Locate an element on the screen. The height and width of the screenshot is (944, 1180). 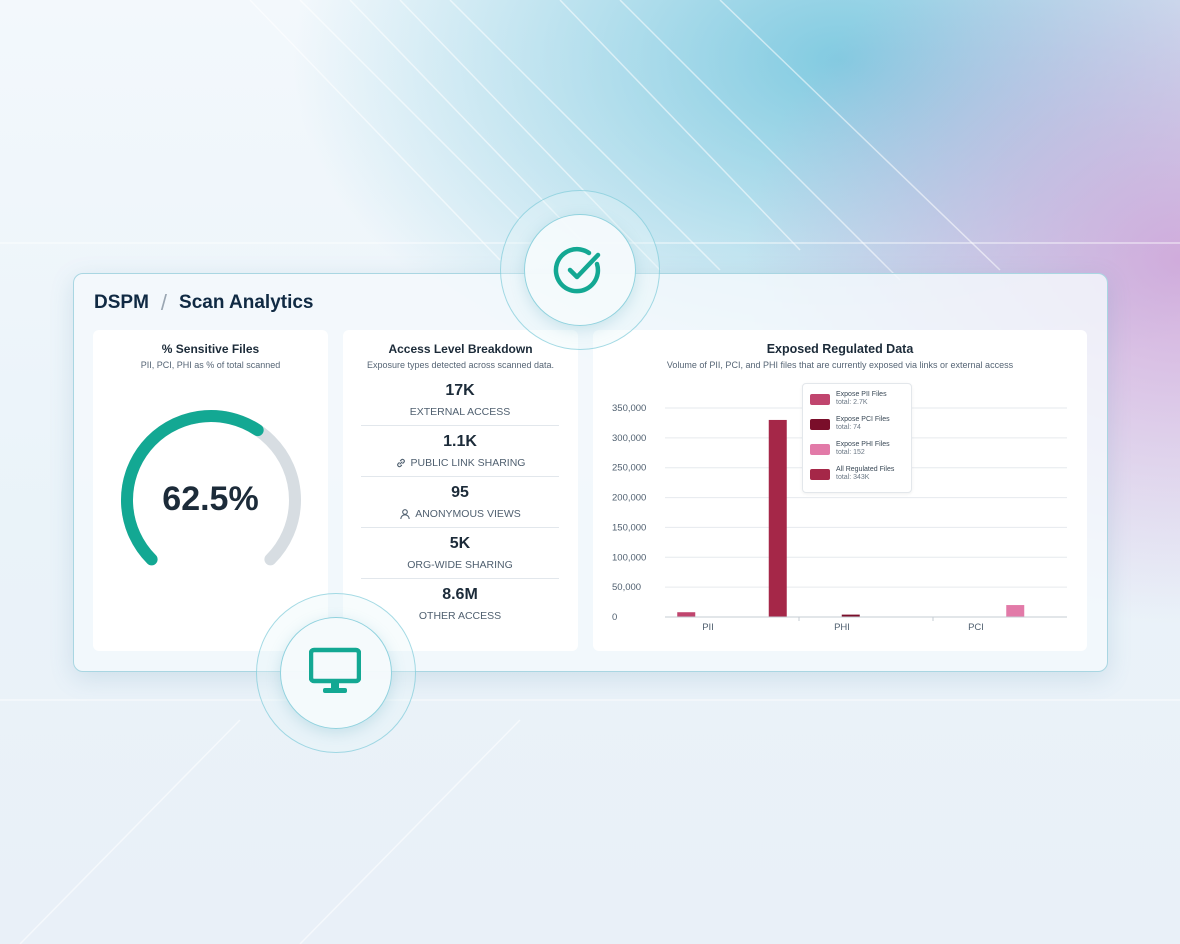
legend-item: Expose PHI Files total: 152 is located at coordinates (850, 448).